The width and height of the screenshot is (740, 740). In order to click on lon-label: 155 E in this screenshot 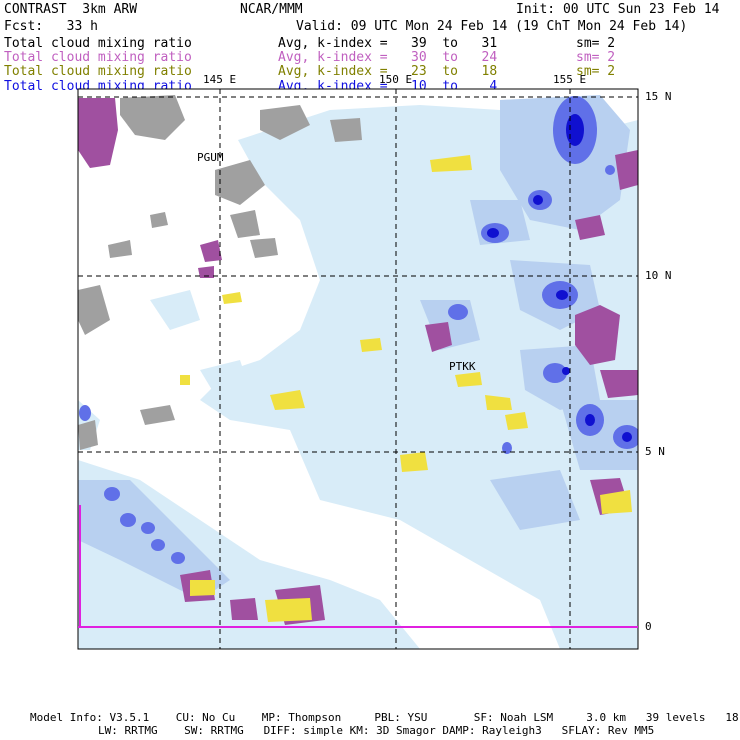, I will do `click(570, 79)`.